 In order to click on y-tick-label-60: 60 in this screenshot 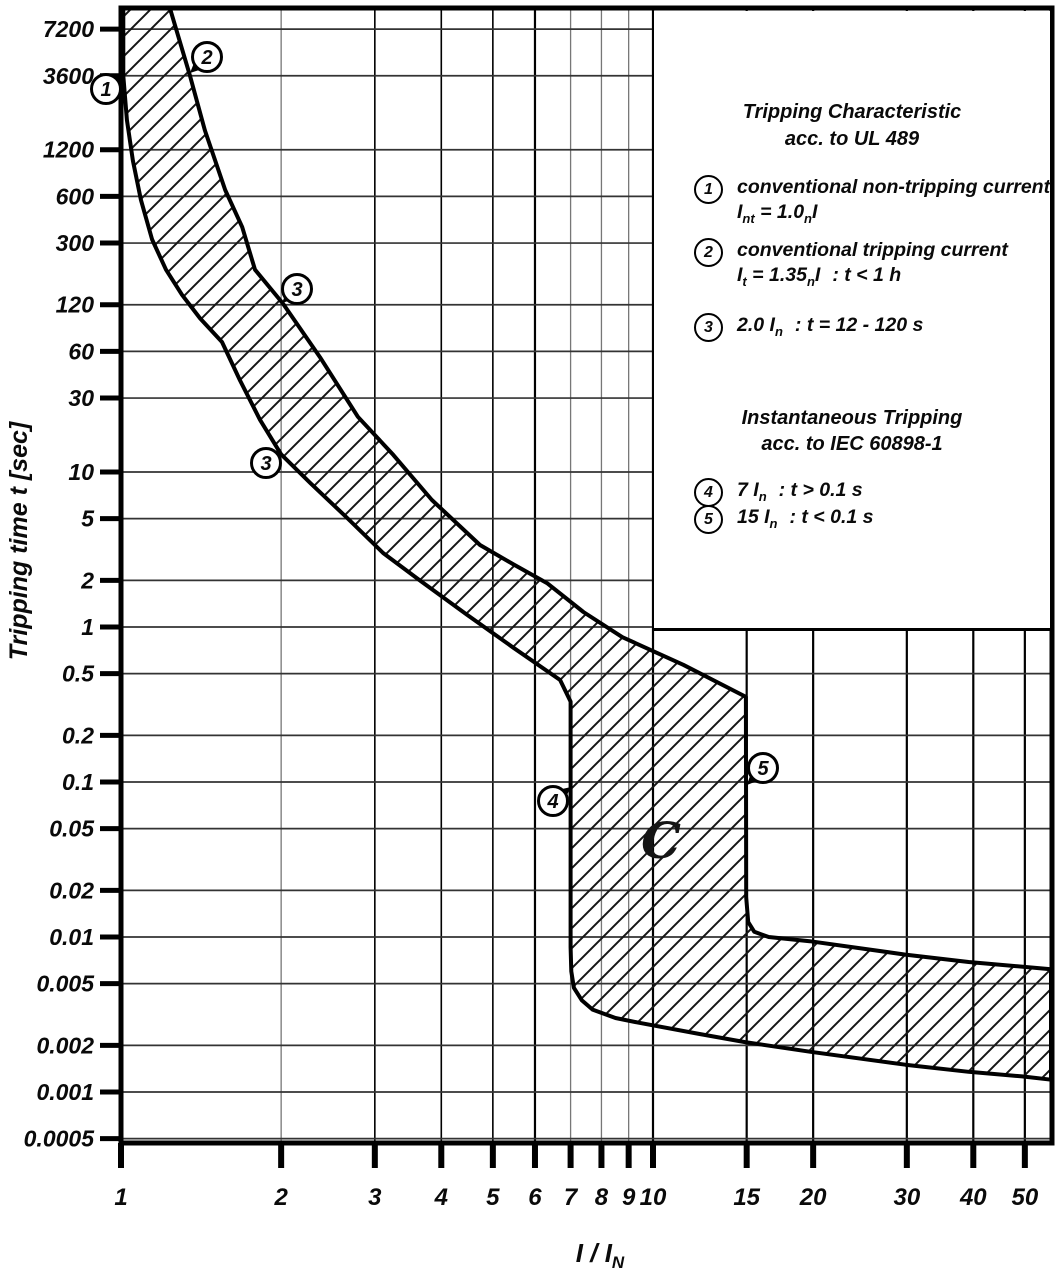, I will do `click(81, 351)`.